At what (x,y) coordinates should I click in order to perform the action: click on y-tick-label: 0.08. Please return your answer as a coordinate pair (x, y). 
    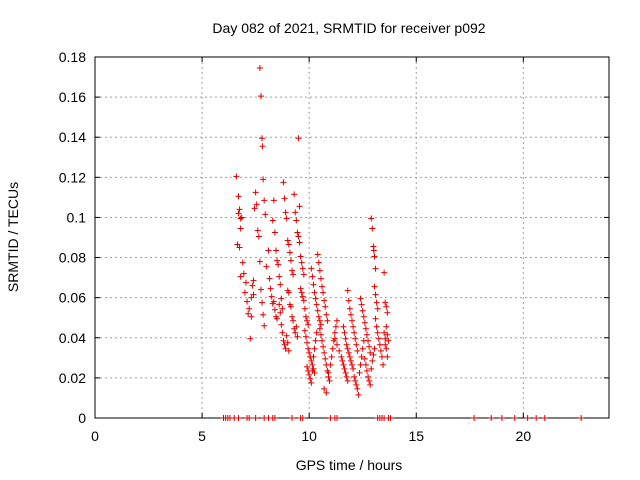
    Looking at the image, I should click on (72, 258).